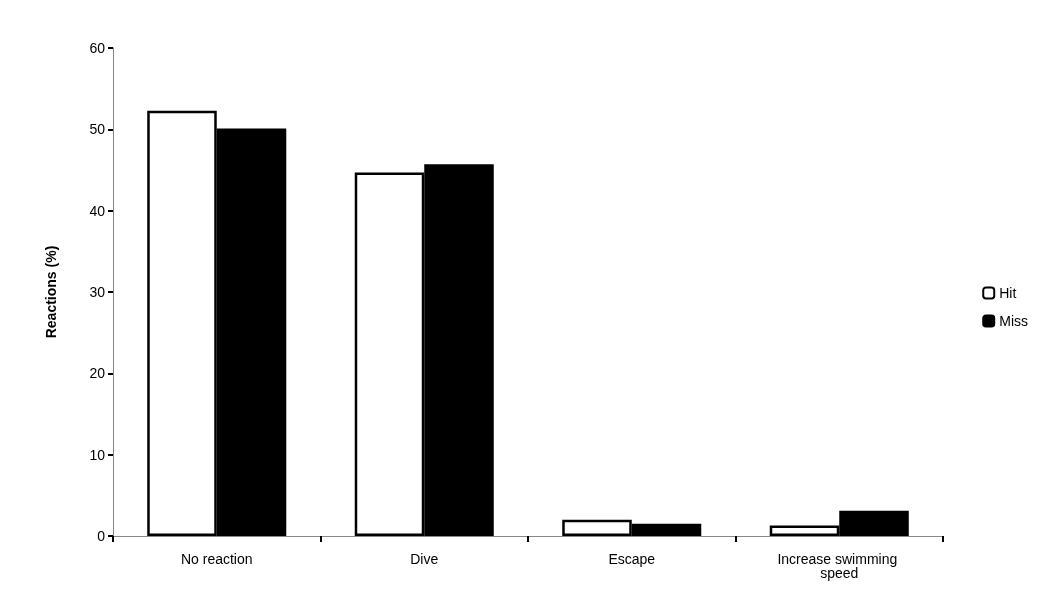  What do you see at coordinates (1008, 293) in the screenshot?
I see `legend-label: Hit` at bounding box center [1008, 293].